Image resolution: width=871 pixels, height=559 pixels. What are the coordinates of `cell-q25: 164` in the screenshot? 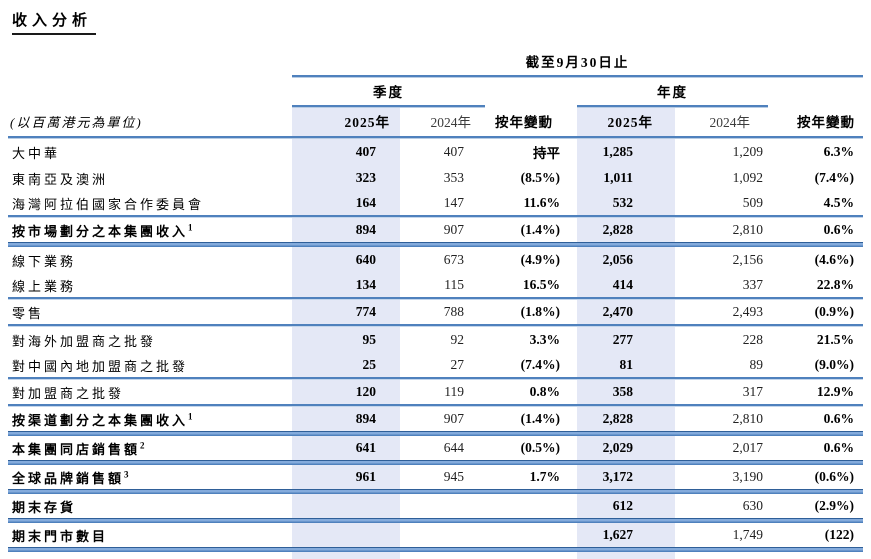 It's located at (365, 202).